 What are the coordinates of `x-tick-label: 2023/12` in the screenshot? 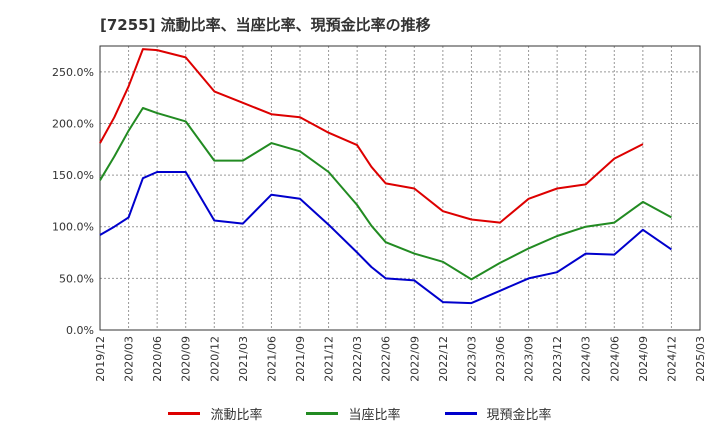 It's located at (557, 359).